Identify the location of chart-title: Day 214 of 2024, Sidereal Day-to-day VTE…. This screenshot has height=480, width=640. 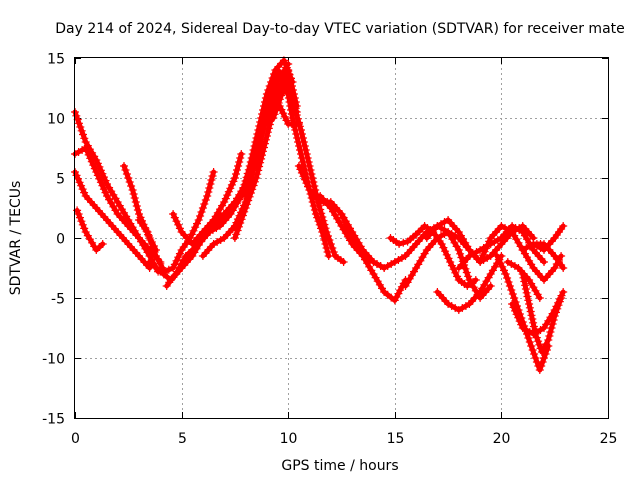
(340, 29).